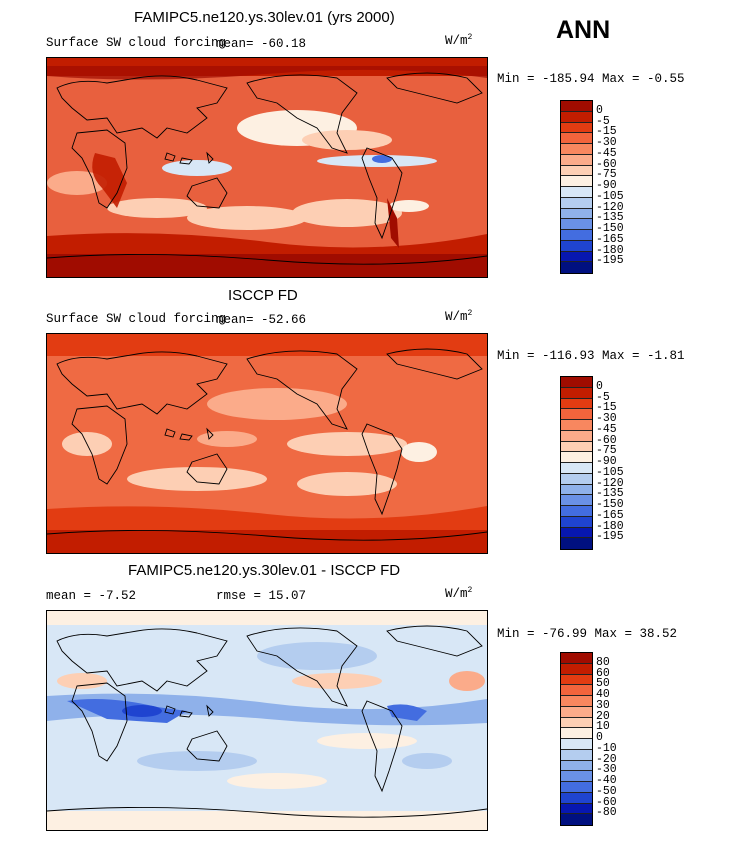 Image resolution: width=733 pixels, height=841 pixels. I want to click on colorbar-label: -40, so click(606, 780).